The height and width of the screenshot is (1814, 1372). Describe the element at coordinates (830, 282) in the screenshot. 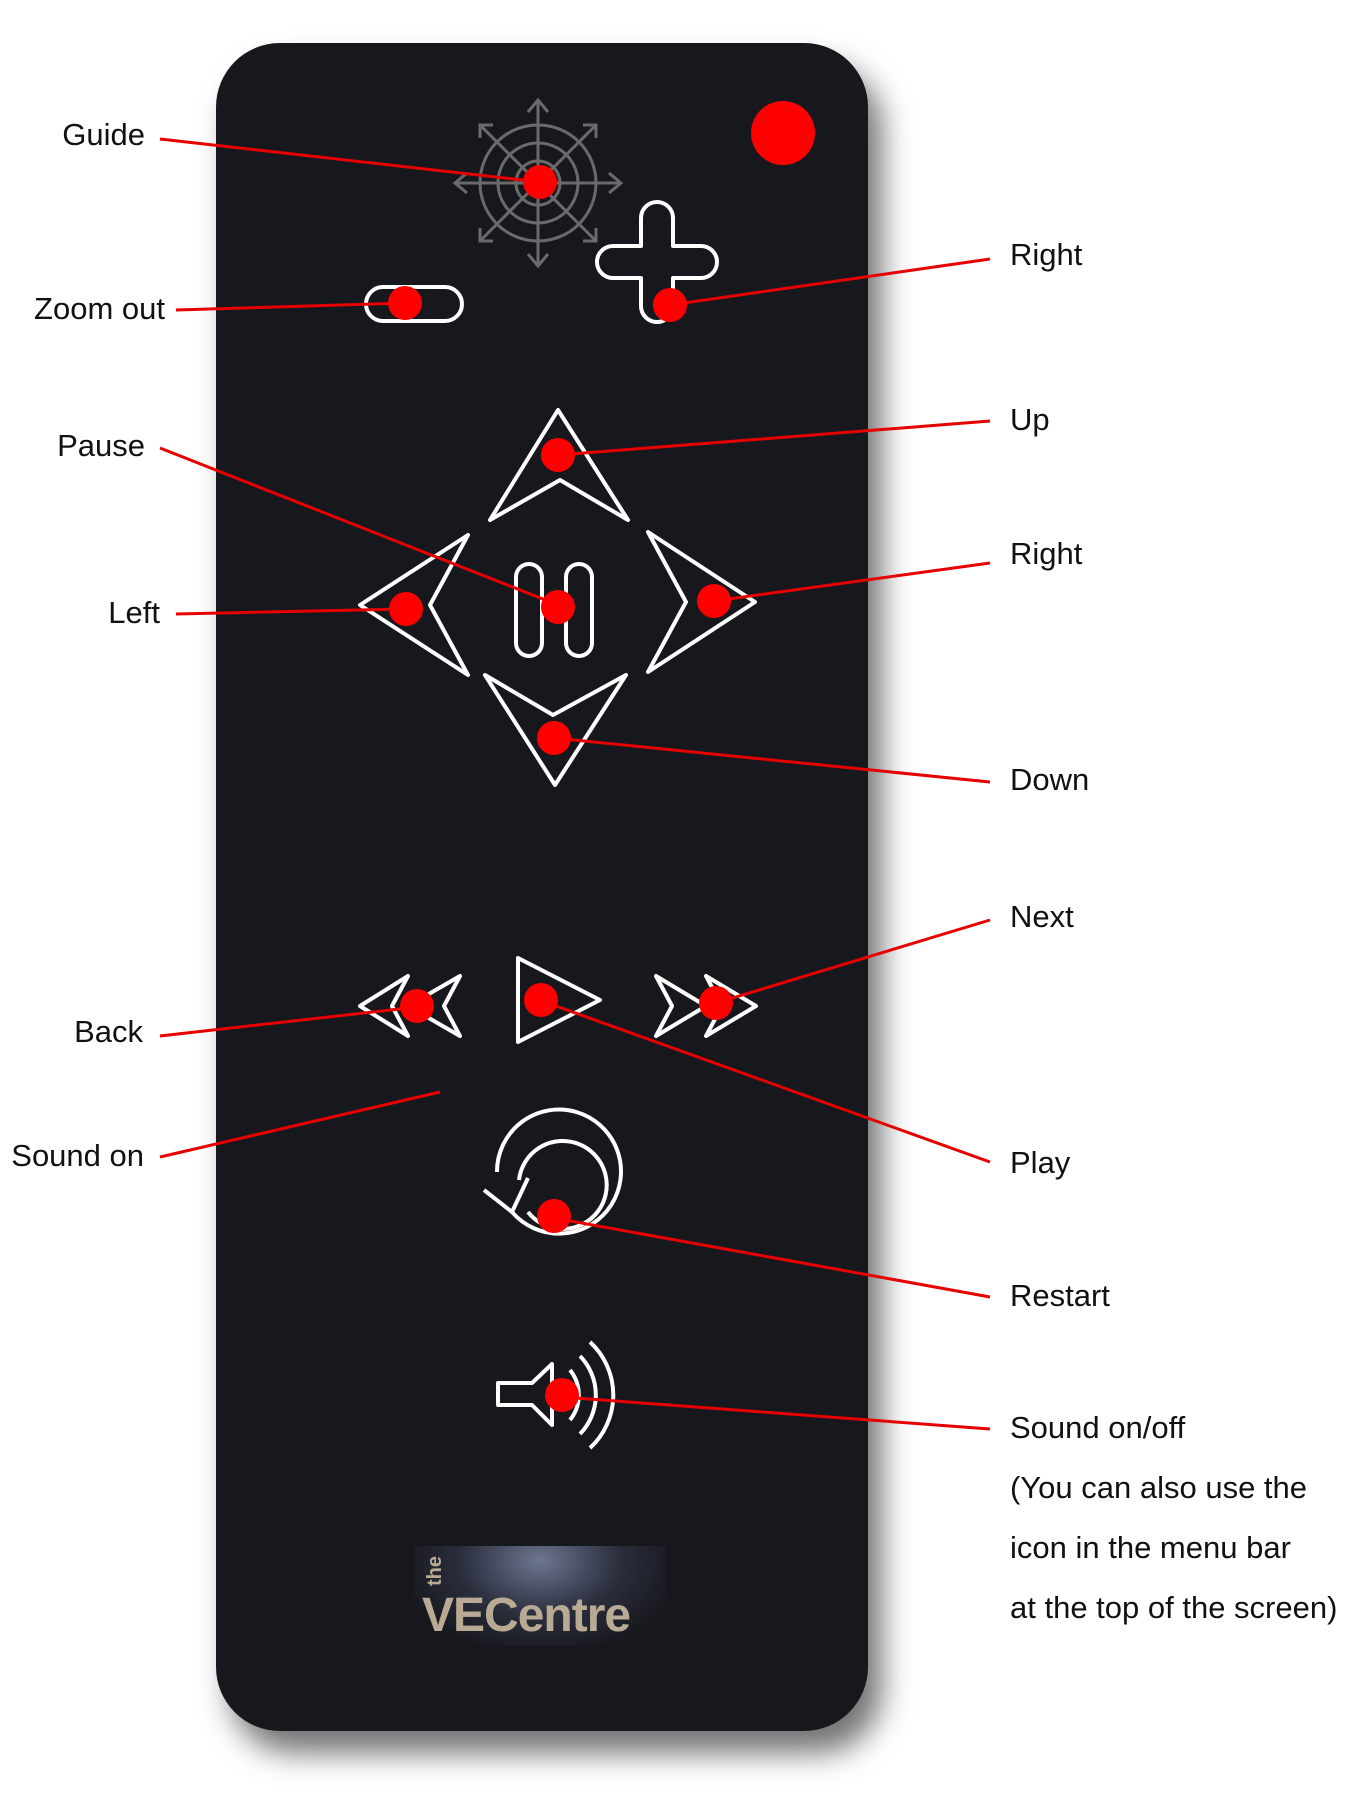

I see `leader-zoom-right` at that location.